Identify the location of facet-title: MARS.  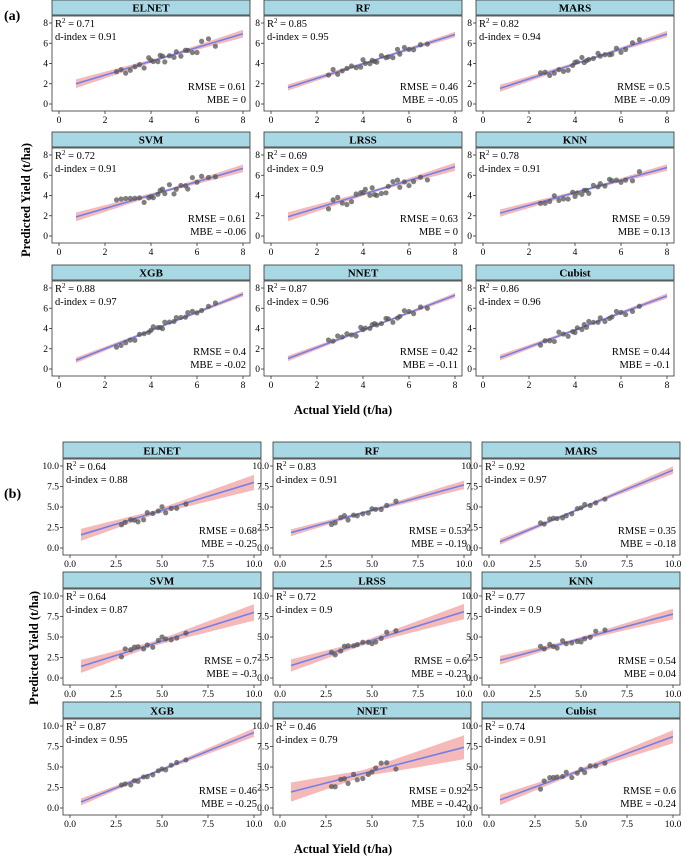
(581, 452).